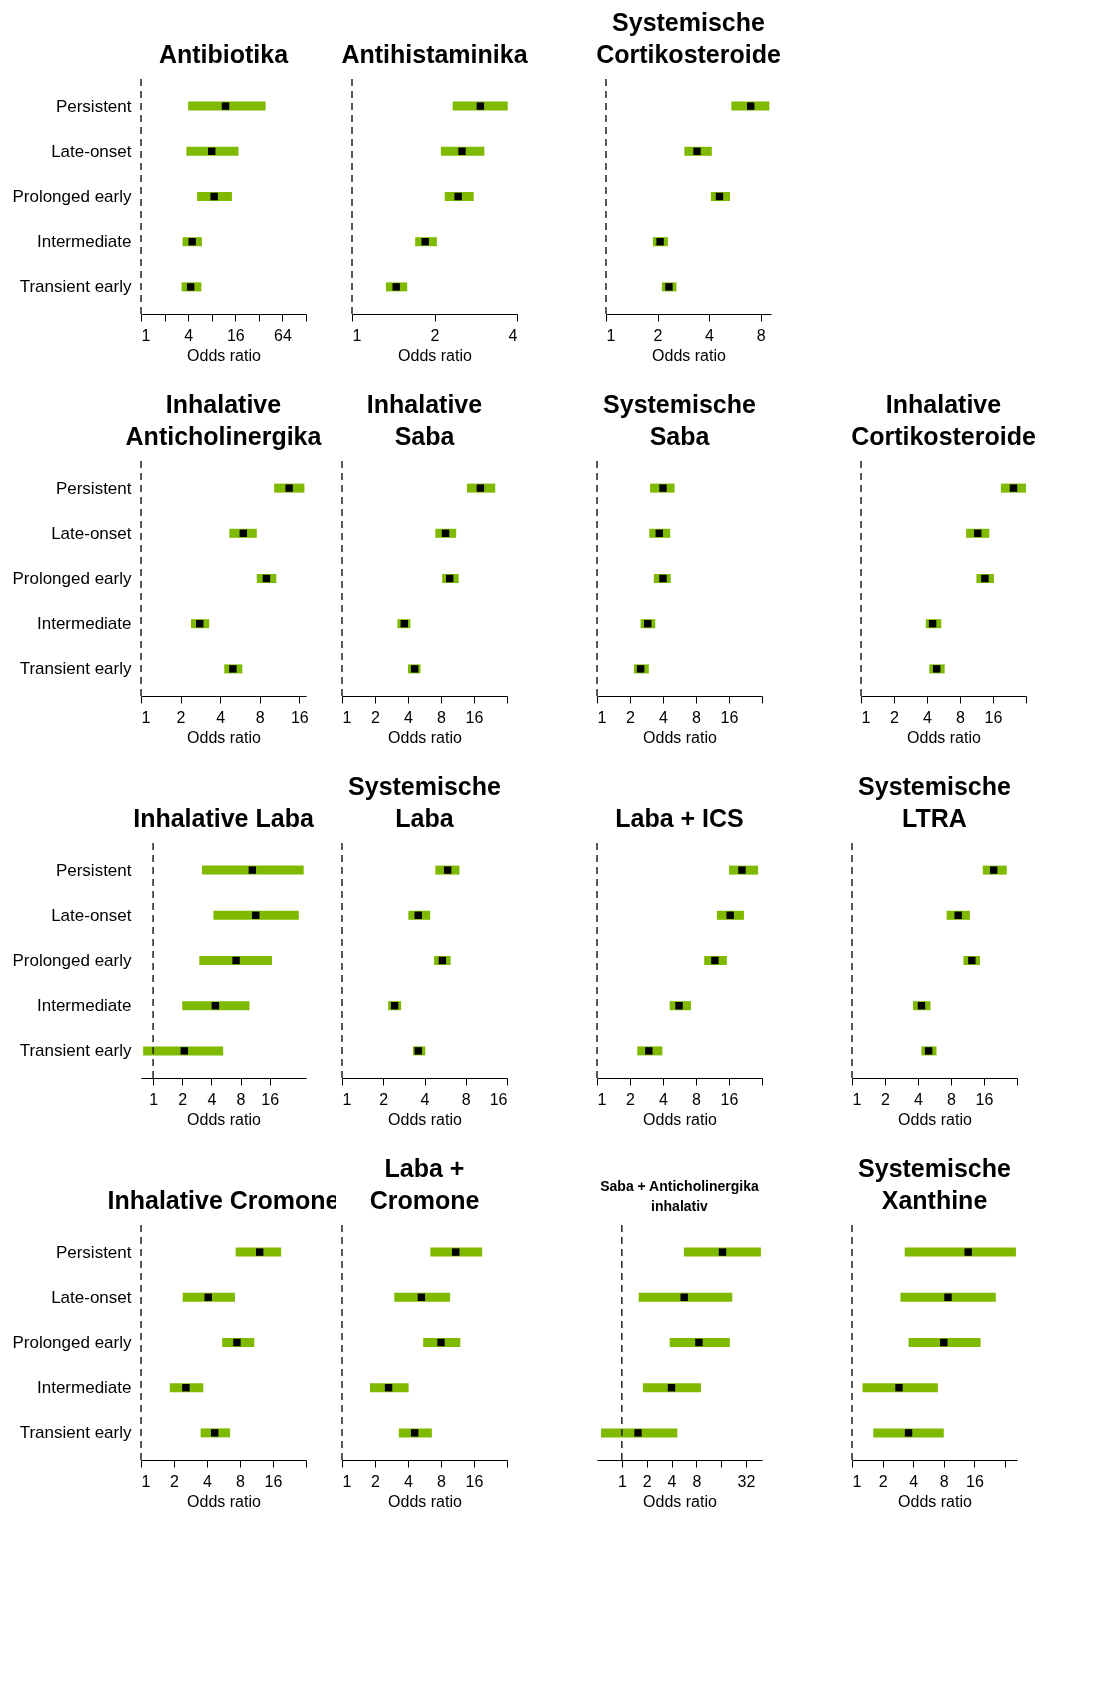 The width and height of the screenshot is (1119, 1690). What do you see at coordinates (424, 420) in the screenshot?
I see `chart-title: Inhalative Saba` at bounding box center [424, 420].